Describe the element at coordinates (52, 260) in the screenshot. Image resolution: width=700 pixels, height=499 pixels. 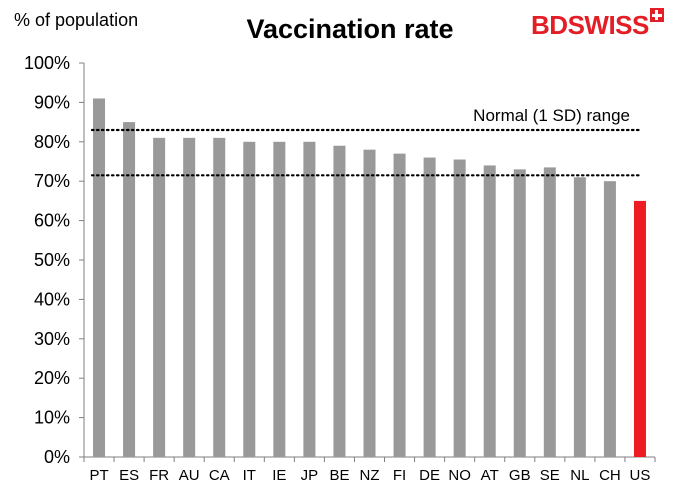
I see `y-tick-label: 50%` at that location.